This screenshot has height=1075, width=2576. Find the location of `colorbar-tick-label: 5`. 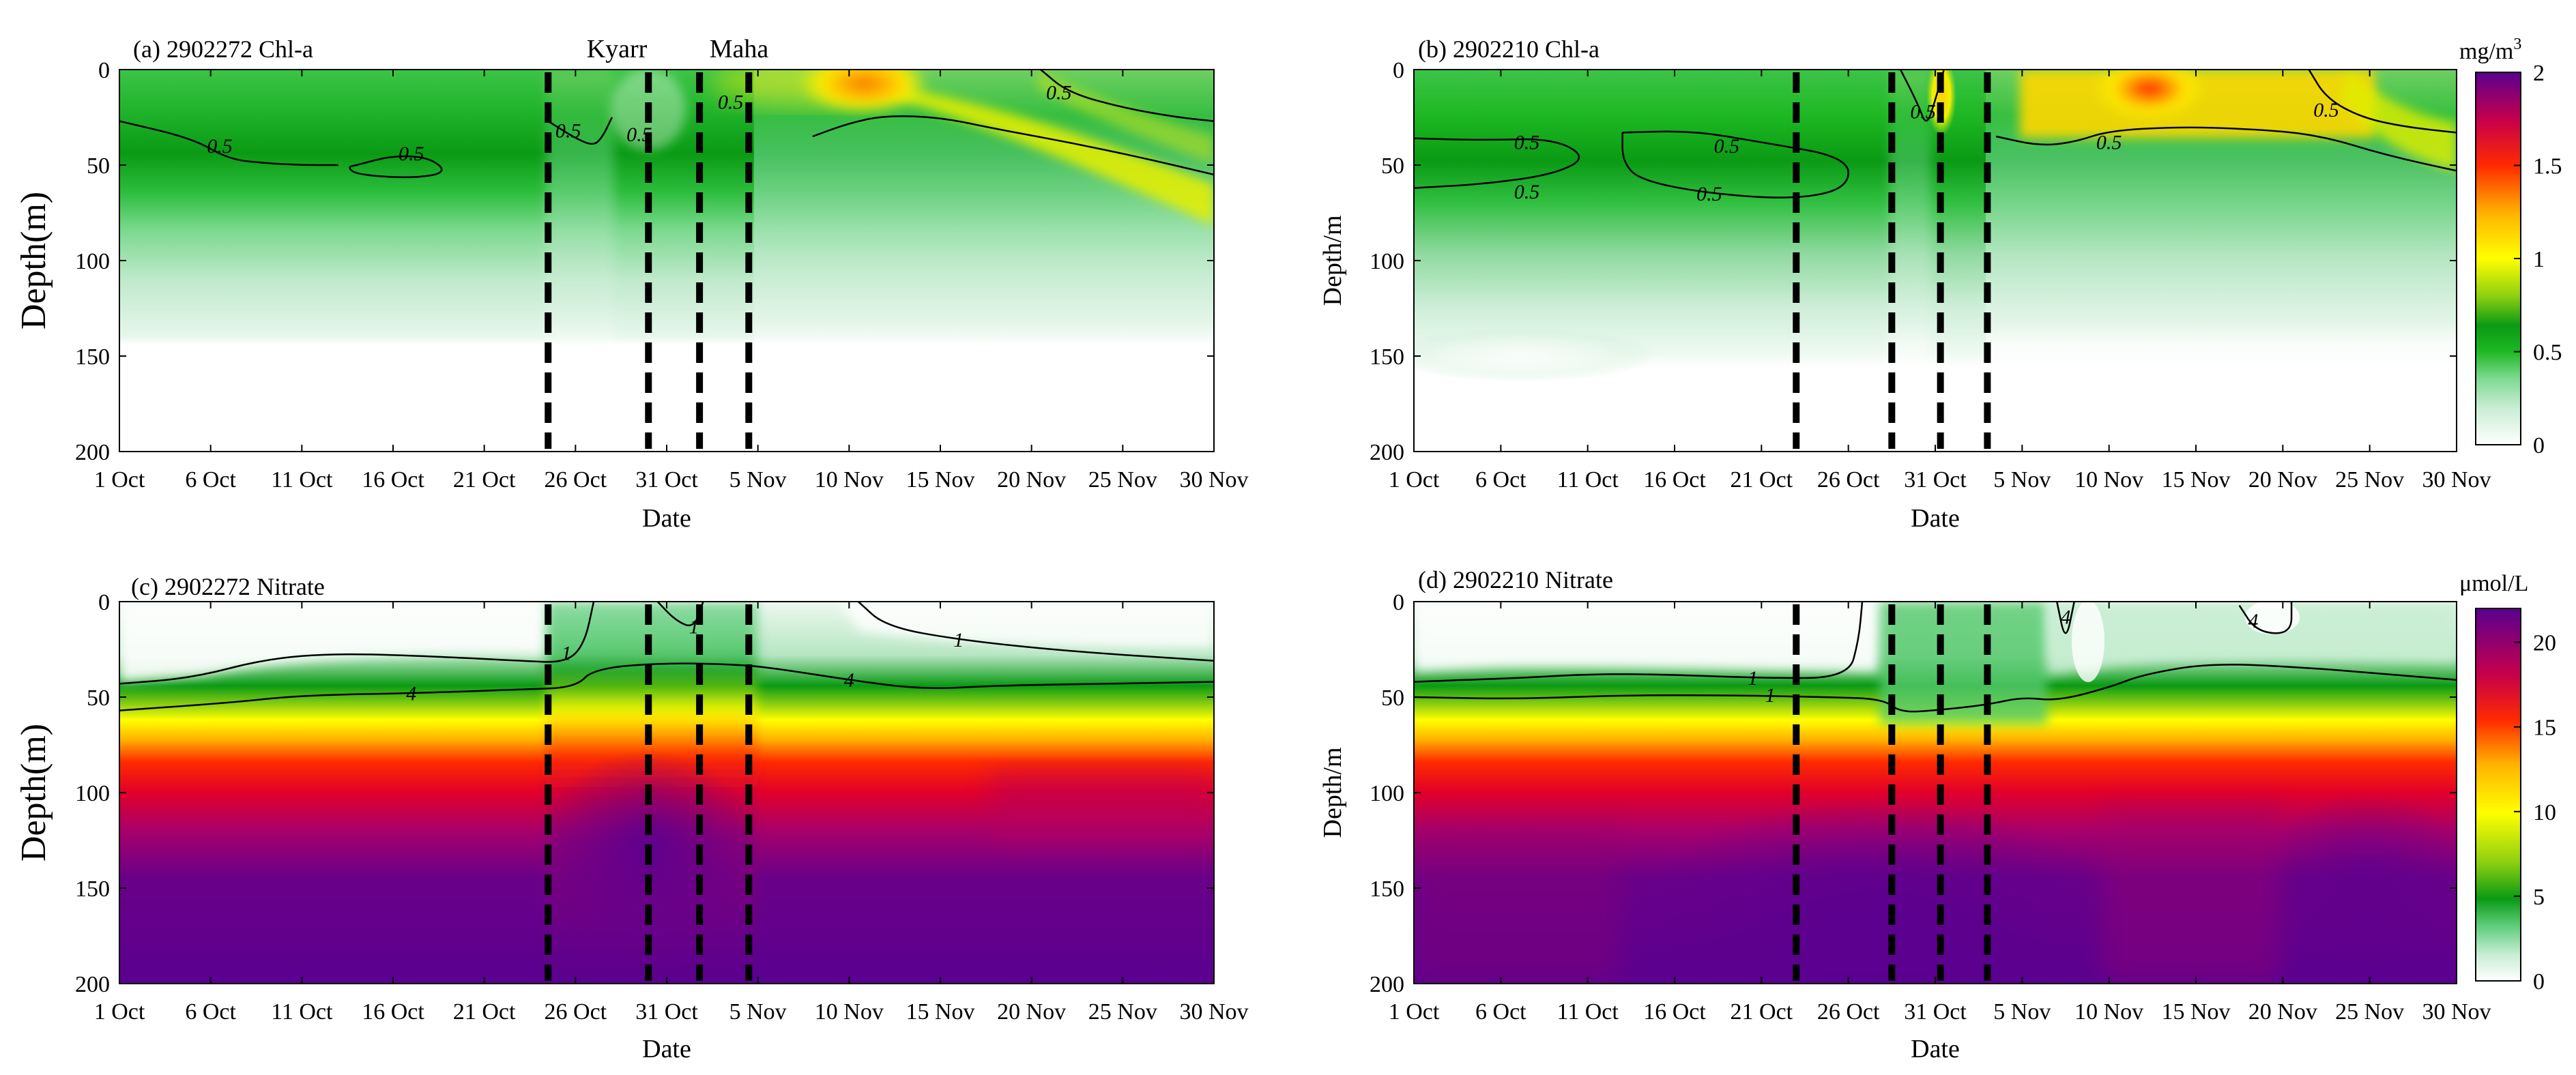

colorbar-tick-label: 5 is located at coordinates (2539, 897).